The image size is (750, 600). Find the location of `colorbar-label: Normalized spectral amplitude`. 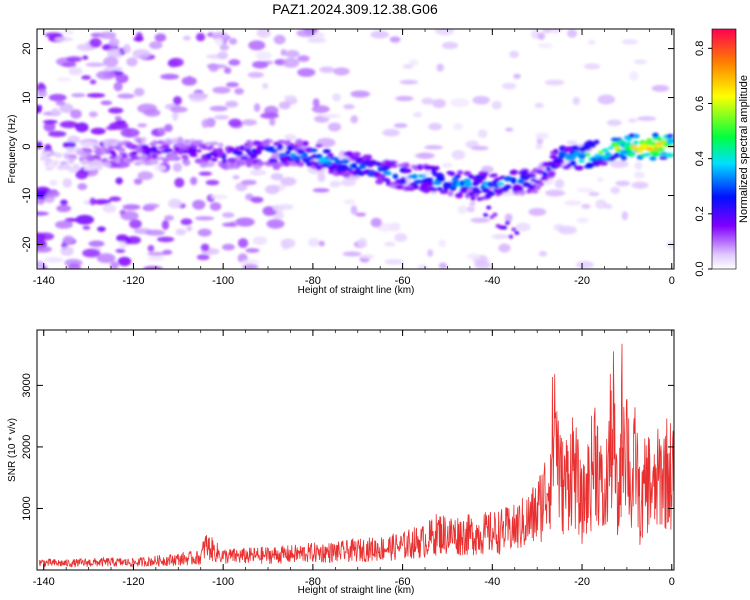

colorbar-label: Normalized spectral amplitude is located at coordinates (744, 149).